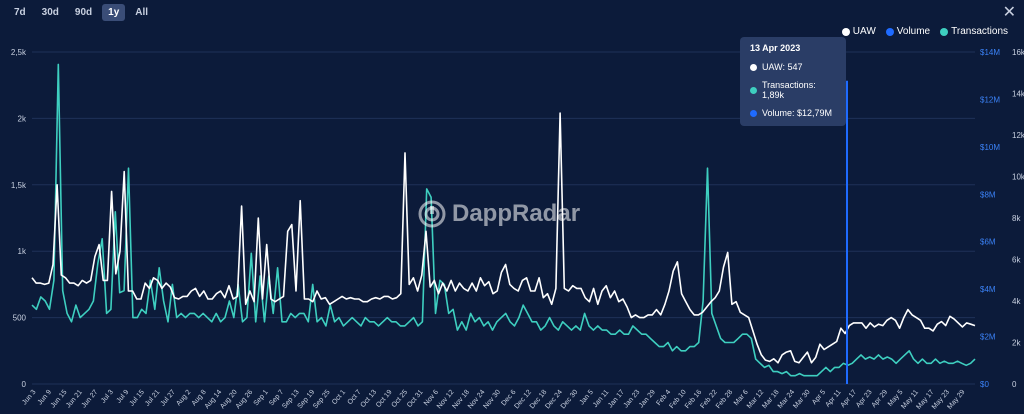 The width and height of the screenshot is (1024, 414). I want to click on legend-item-volume: Volume, so click(908, 31).